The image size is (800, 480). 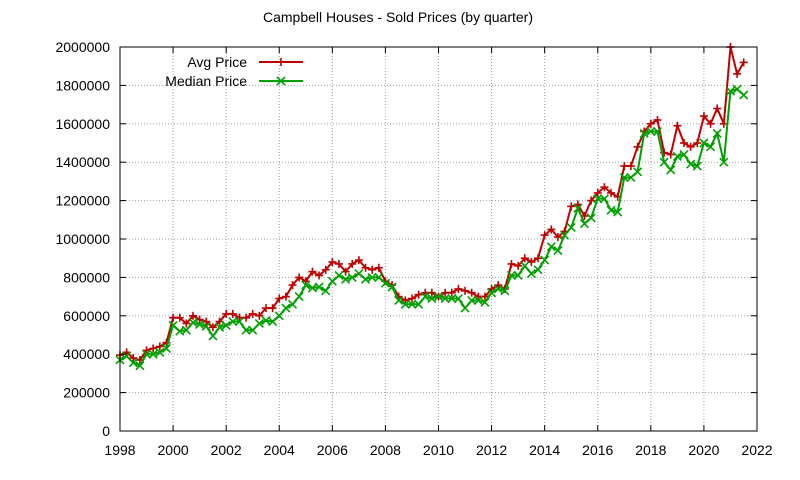 What do you see at coordinates (438, 450) in the screenshot?
I see `x-tick-label: 2010` at bounding box center [438, 450].